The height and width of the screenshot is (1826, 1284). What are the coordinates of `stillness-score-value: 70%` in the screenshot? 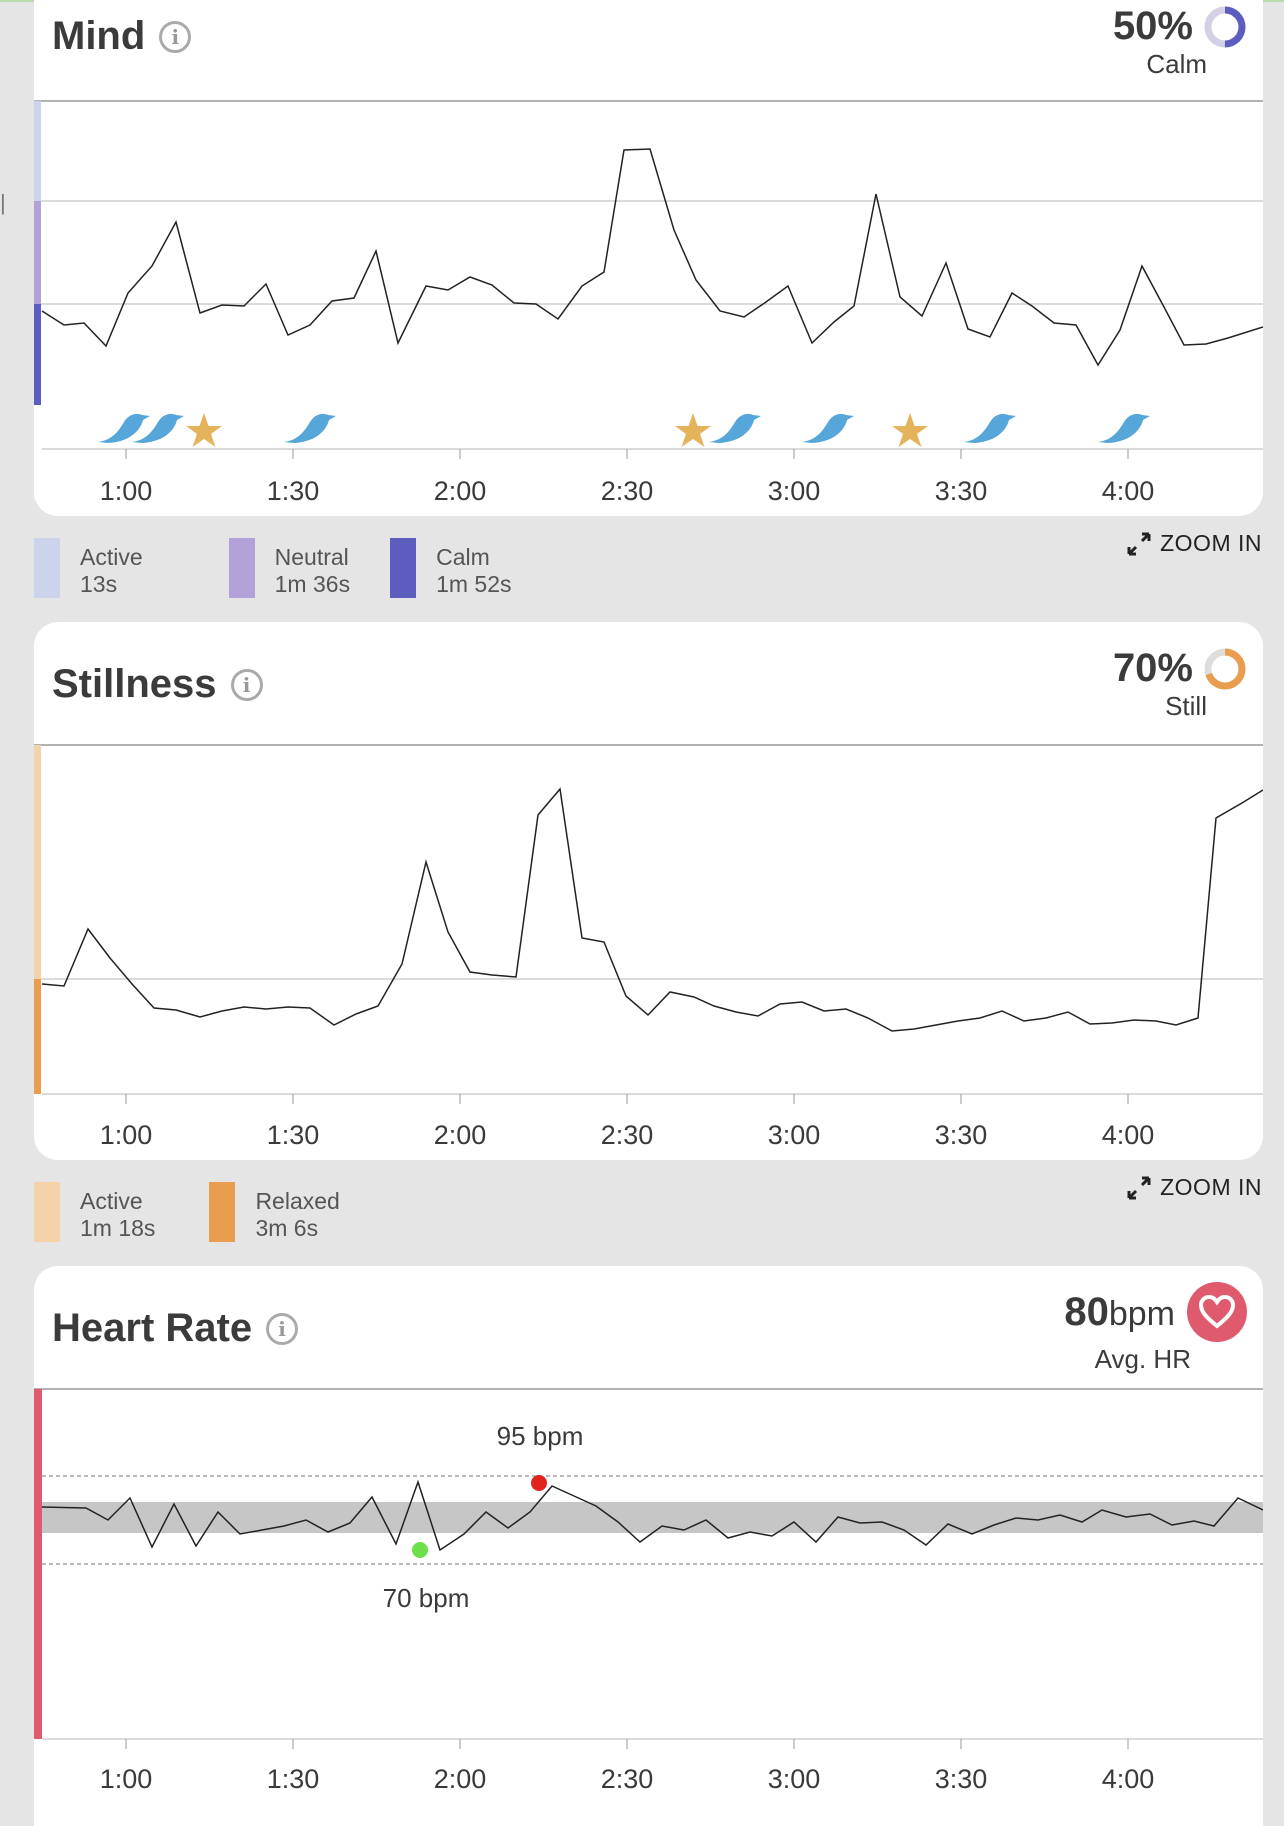 It's located at (1152, 668).